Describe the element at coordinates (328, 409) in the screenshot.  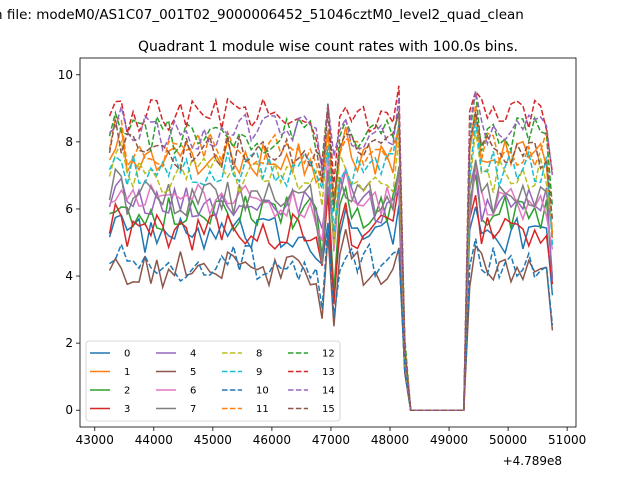
I see `legend-label-15: 15` at that location.